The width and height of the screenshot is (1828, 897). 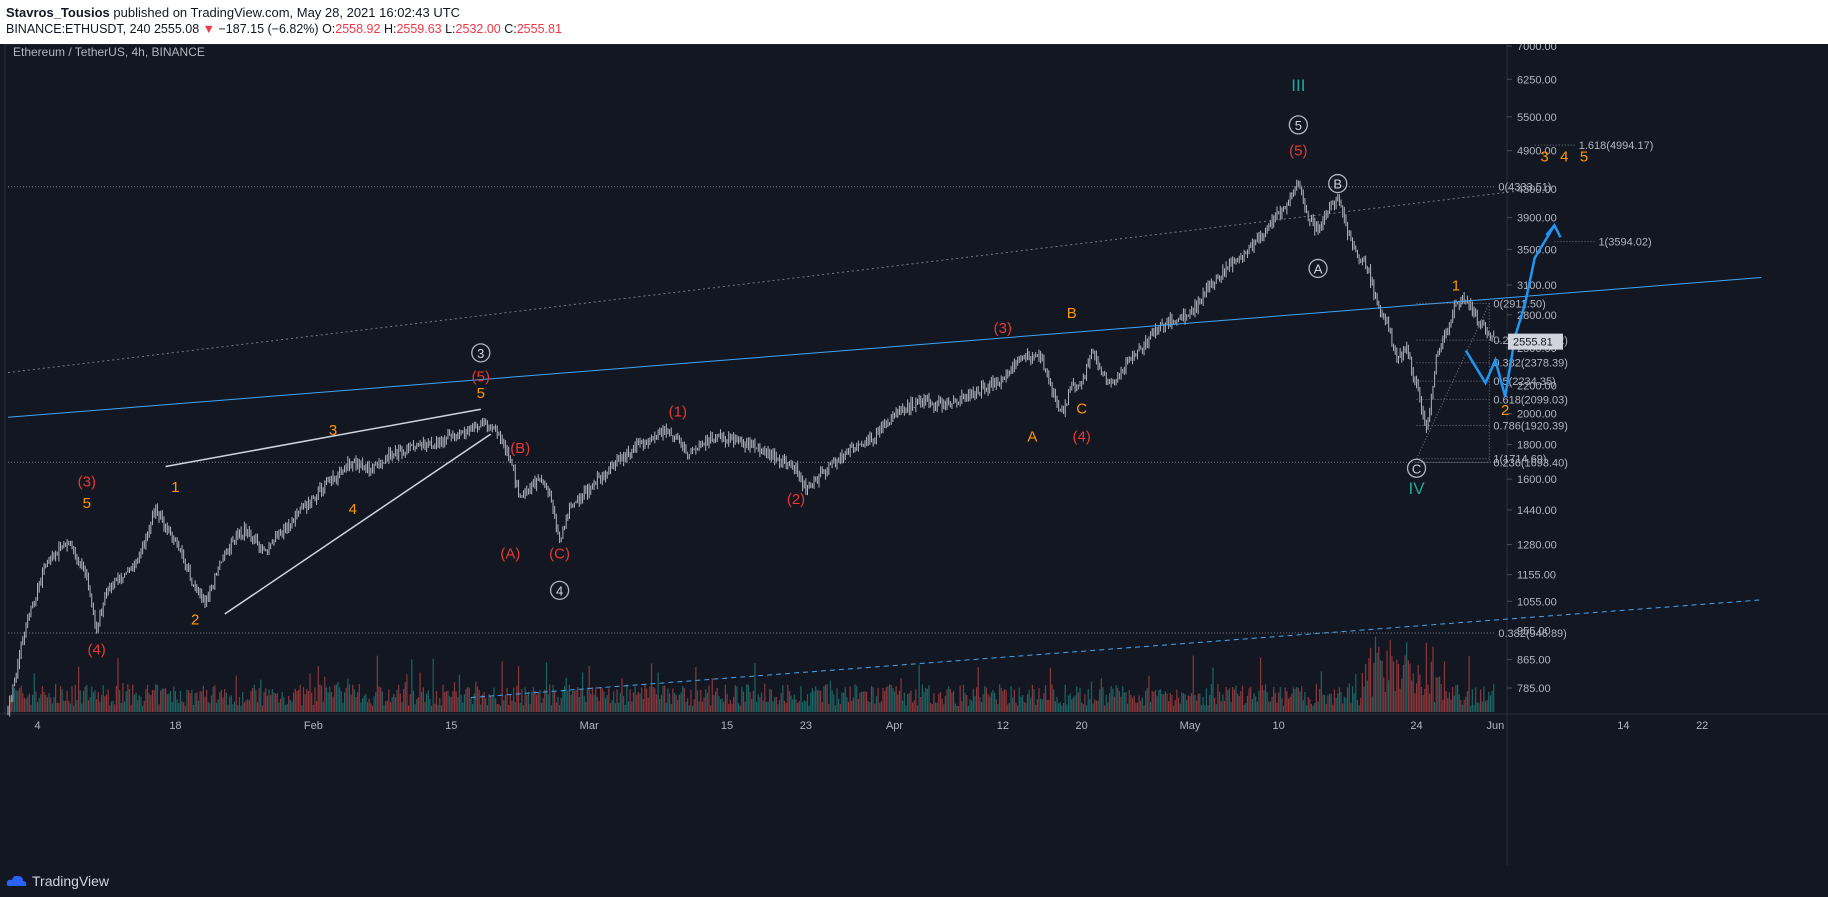 What do you see at coordinates (353, 509) in the screenshot?
I see `wave-label: 4` at bounding box center [353, 509].